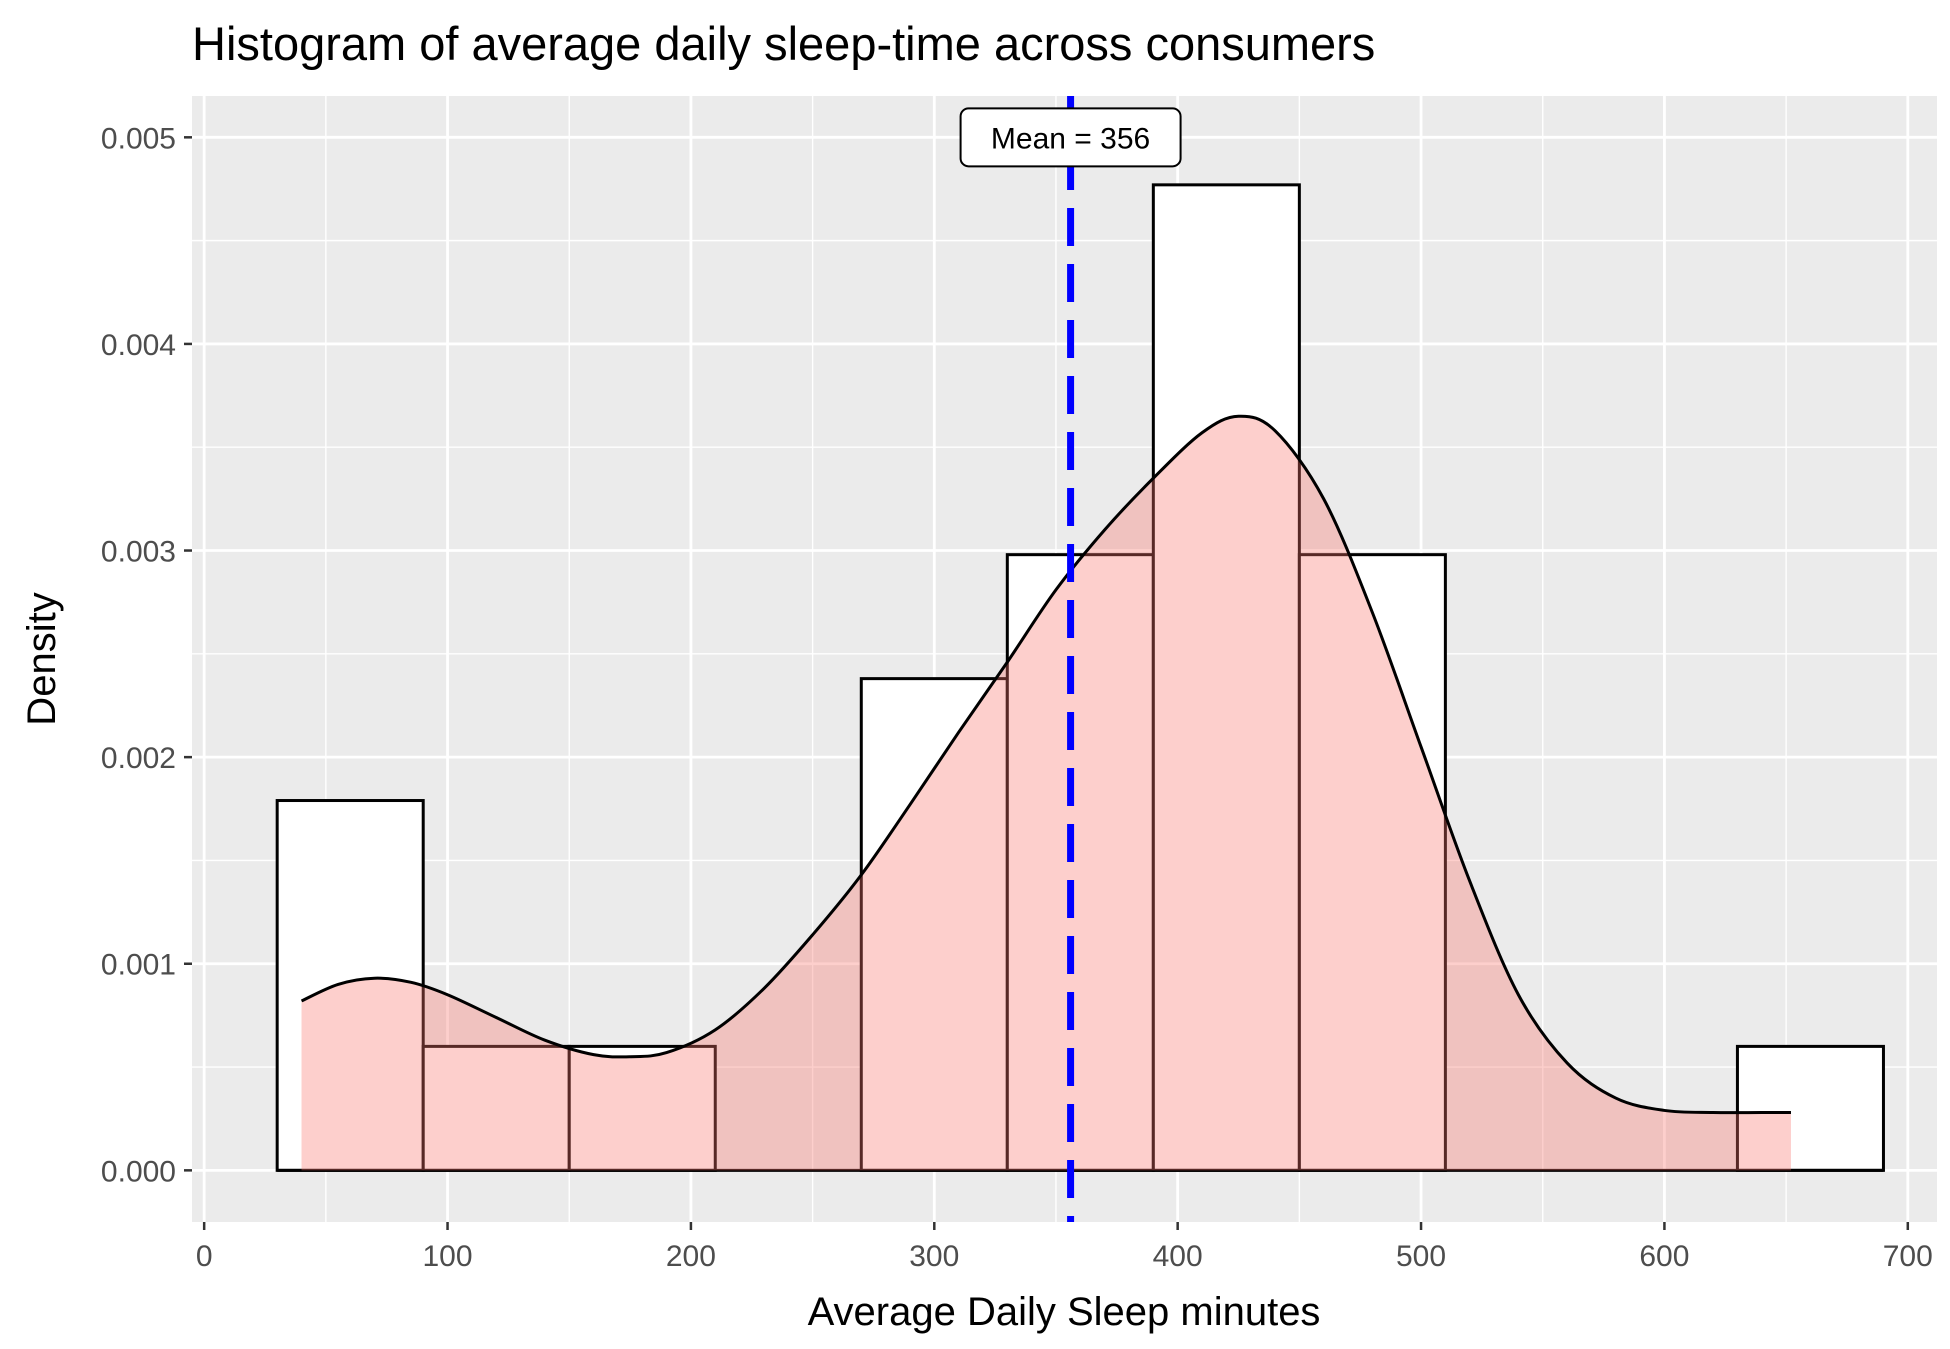 Image resolution: width=1950 pixels, height=1349 pixels. Describe the element at coordinates (42, 658) in the screenshot. I see `y-axis-title: Density` at that location.